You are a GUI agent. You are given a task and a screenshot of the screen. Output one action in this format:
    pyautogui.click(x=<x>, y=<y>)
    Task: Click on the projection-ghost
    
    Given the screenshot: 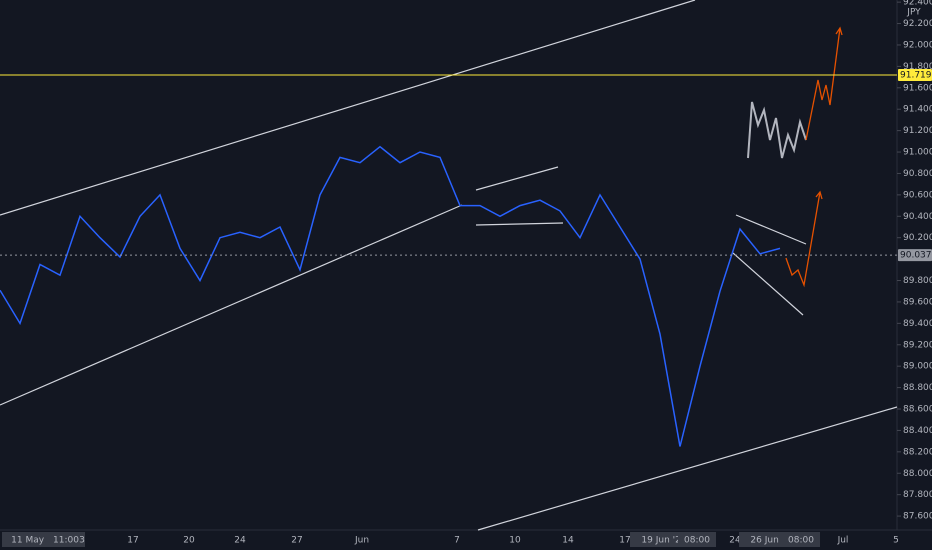 What is the action you would take?
    pyautogui.click(x=777, y=130)
    